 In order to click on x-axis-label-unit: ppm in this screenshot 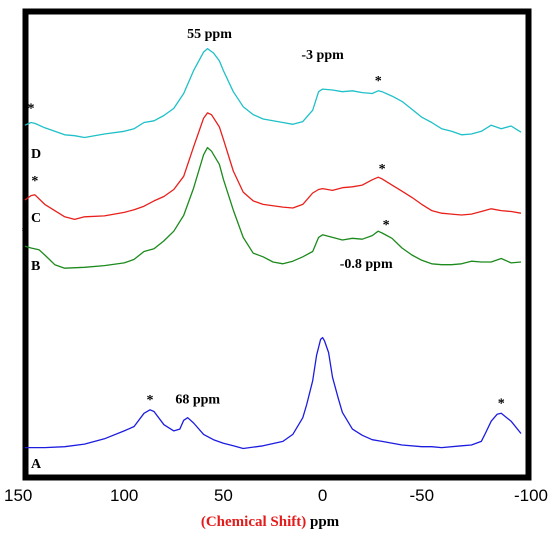, I will do `click(322, 522)`.